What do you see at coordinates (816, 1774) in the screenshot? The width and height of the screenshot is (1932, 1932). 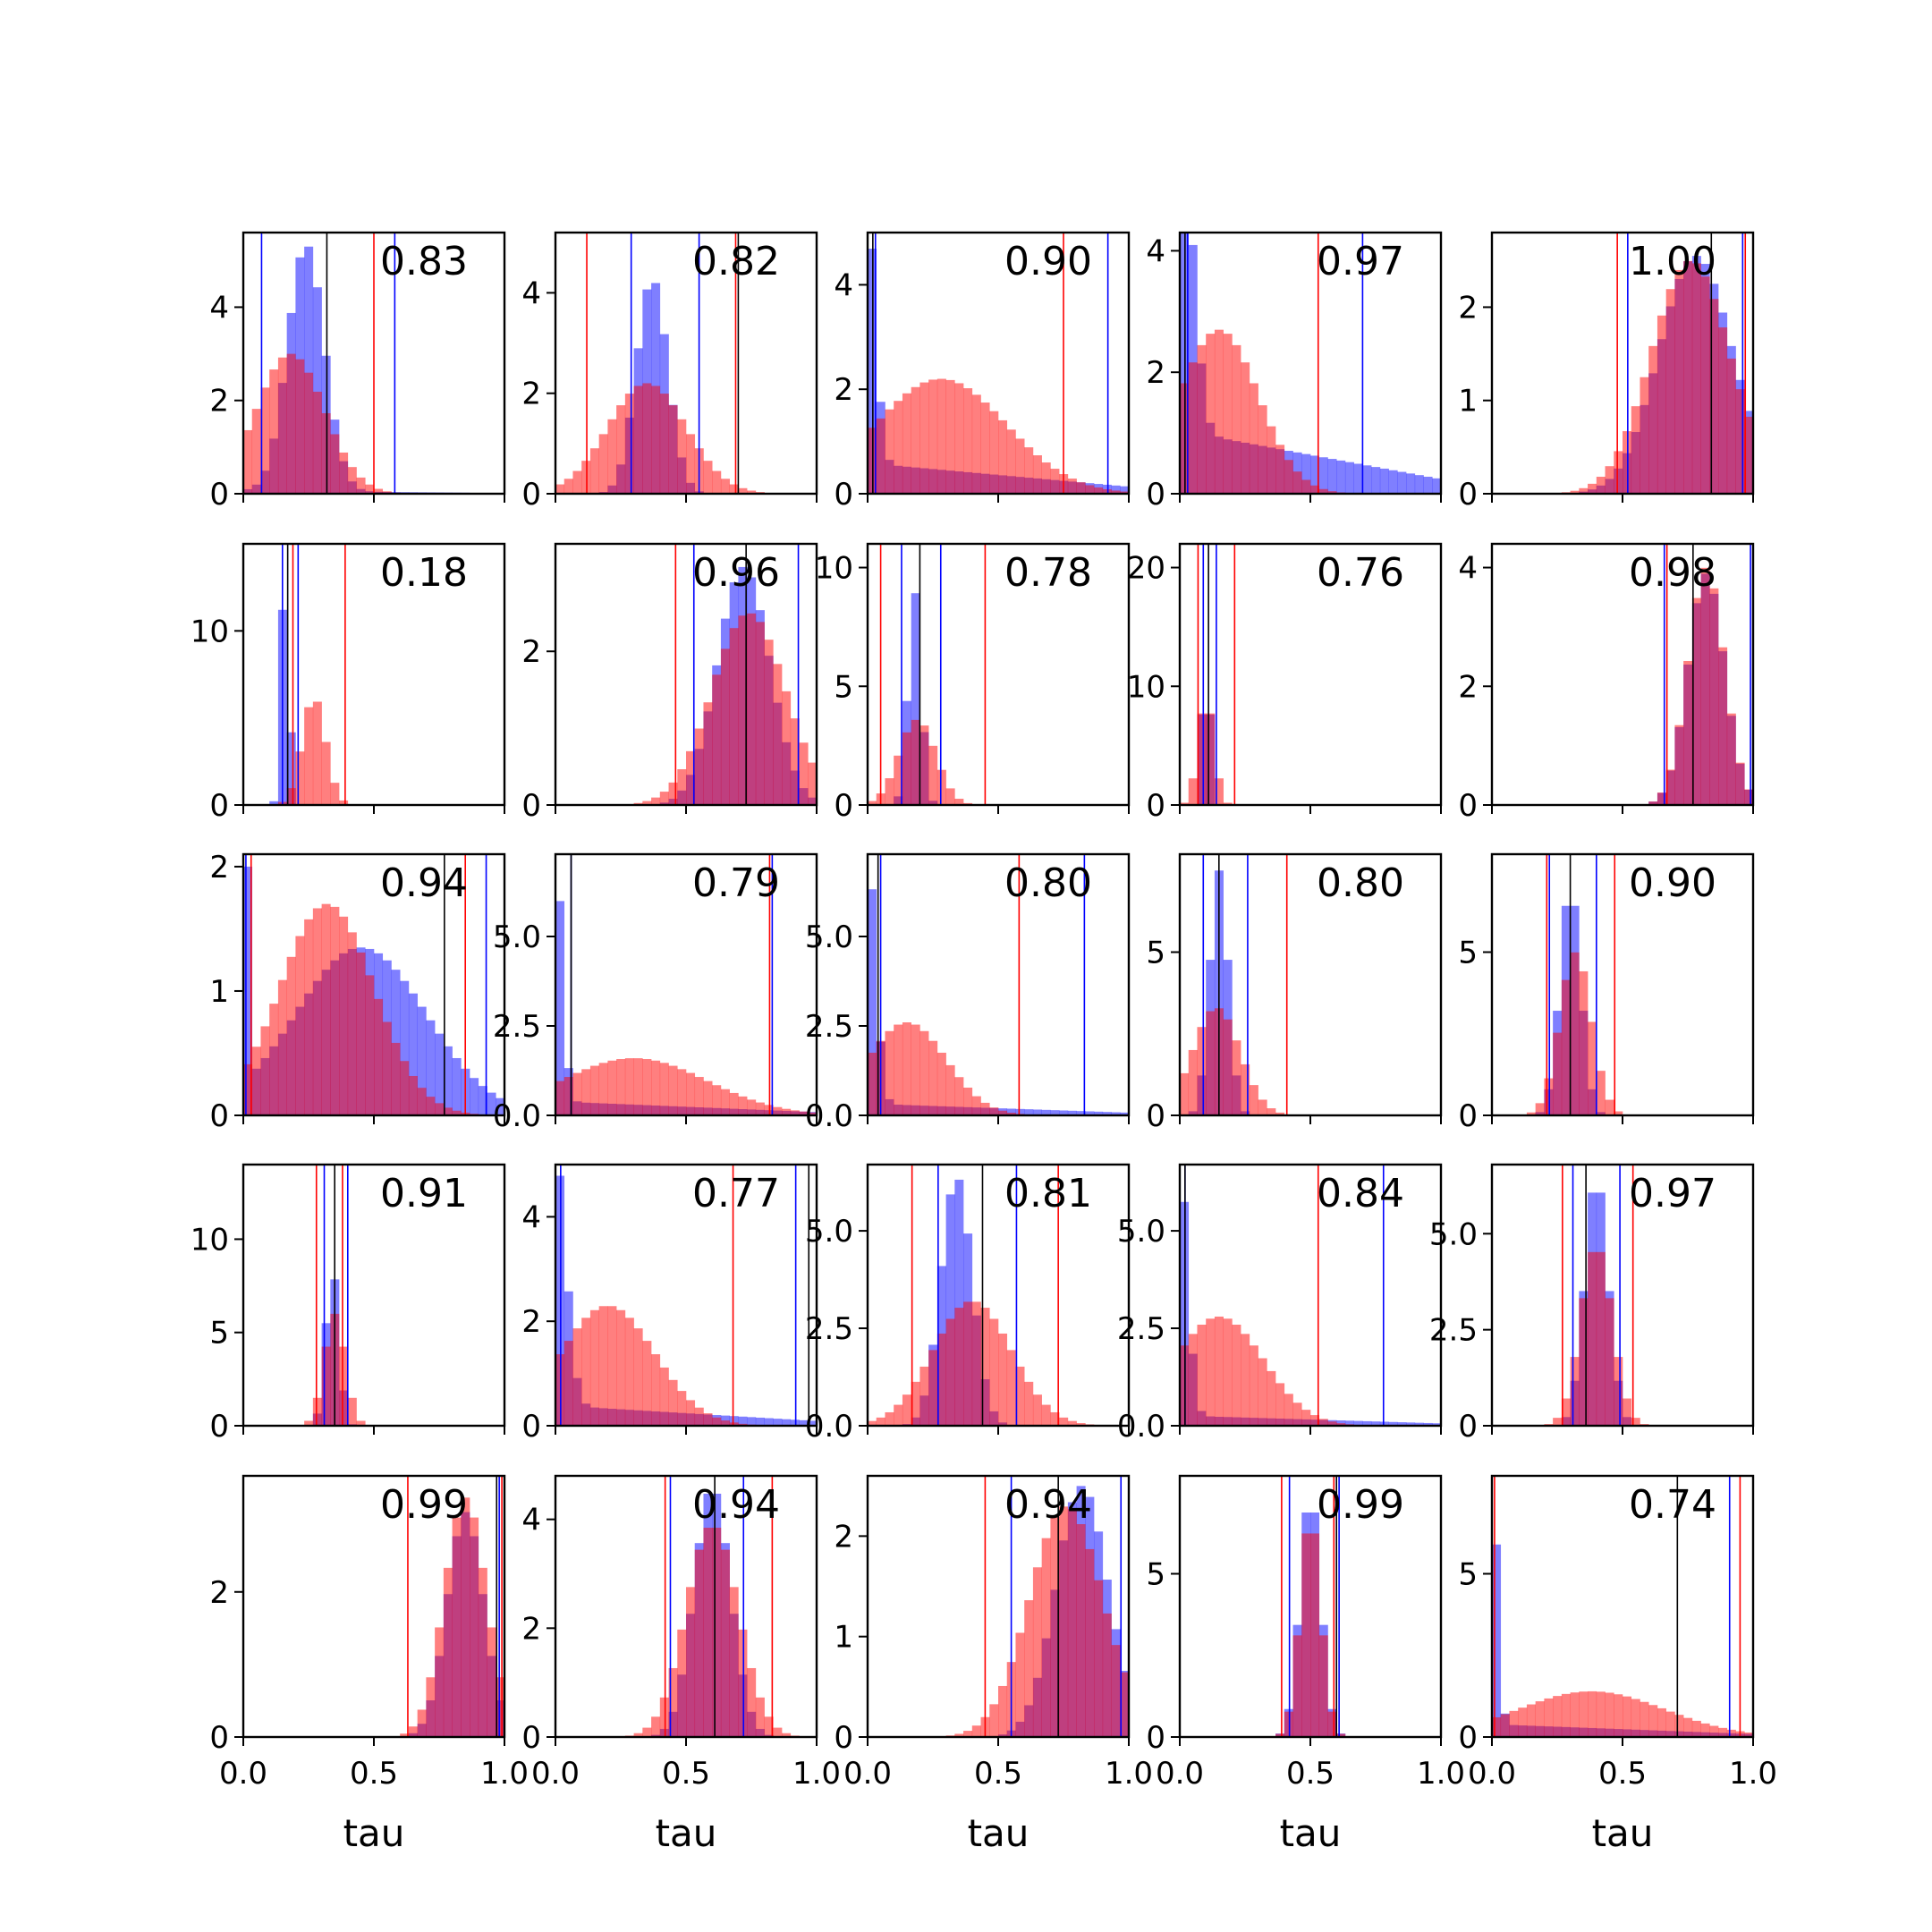 I see `x-tick-label: 1.0` at bounding box center [816, 1774].